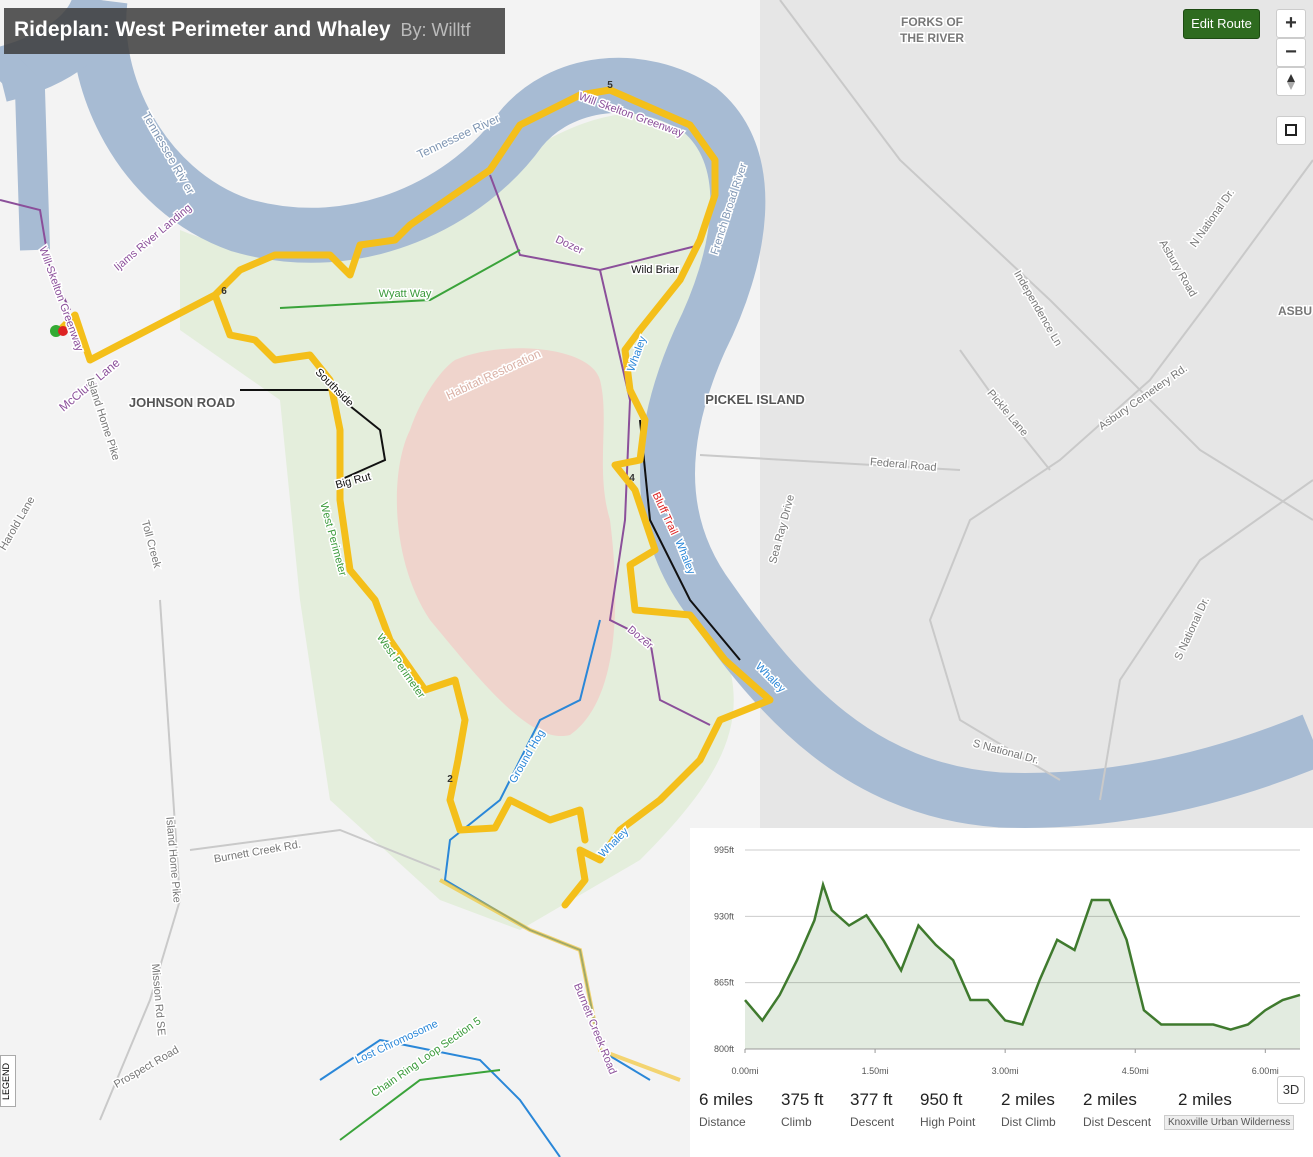  What do you see at coordinates (1022, 955) in the screenshot?
I see `elevation-line` at bounding box center [1022, 955].